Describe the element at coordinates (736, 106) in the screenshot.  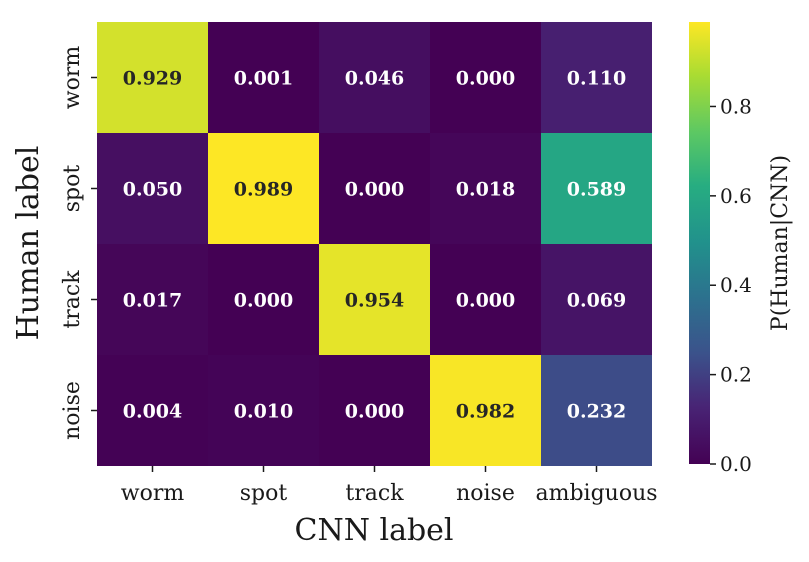
I see `colorbar-tick-label: 0.8` at that location.